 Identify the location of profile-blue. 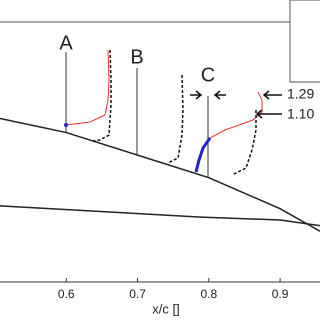
(203, 155).